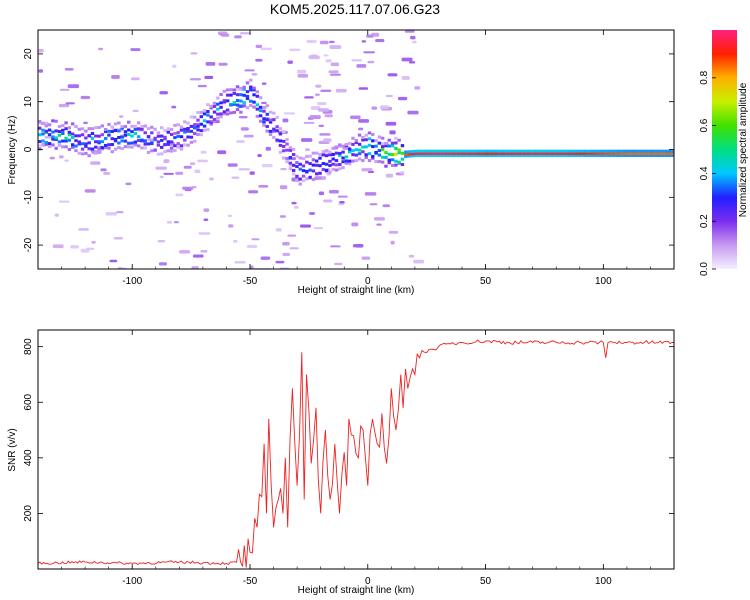 This screenshot has width=750, height=600. What do you see at coordinates (28, 457) in the screenshot?
I see `y-tick-label: 400` at bounding box center [28, 457].